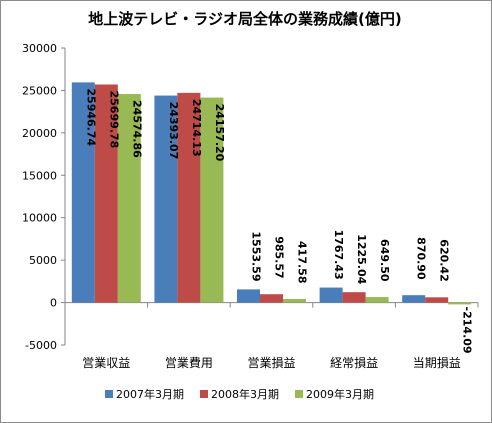 The image size is (492, 423). What do you see at coordinates (39, 218) in the screenshot?
I see `y-tick-label: 10000` at bounding box center [39, 218].